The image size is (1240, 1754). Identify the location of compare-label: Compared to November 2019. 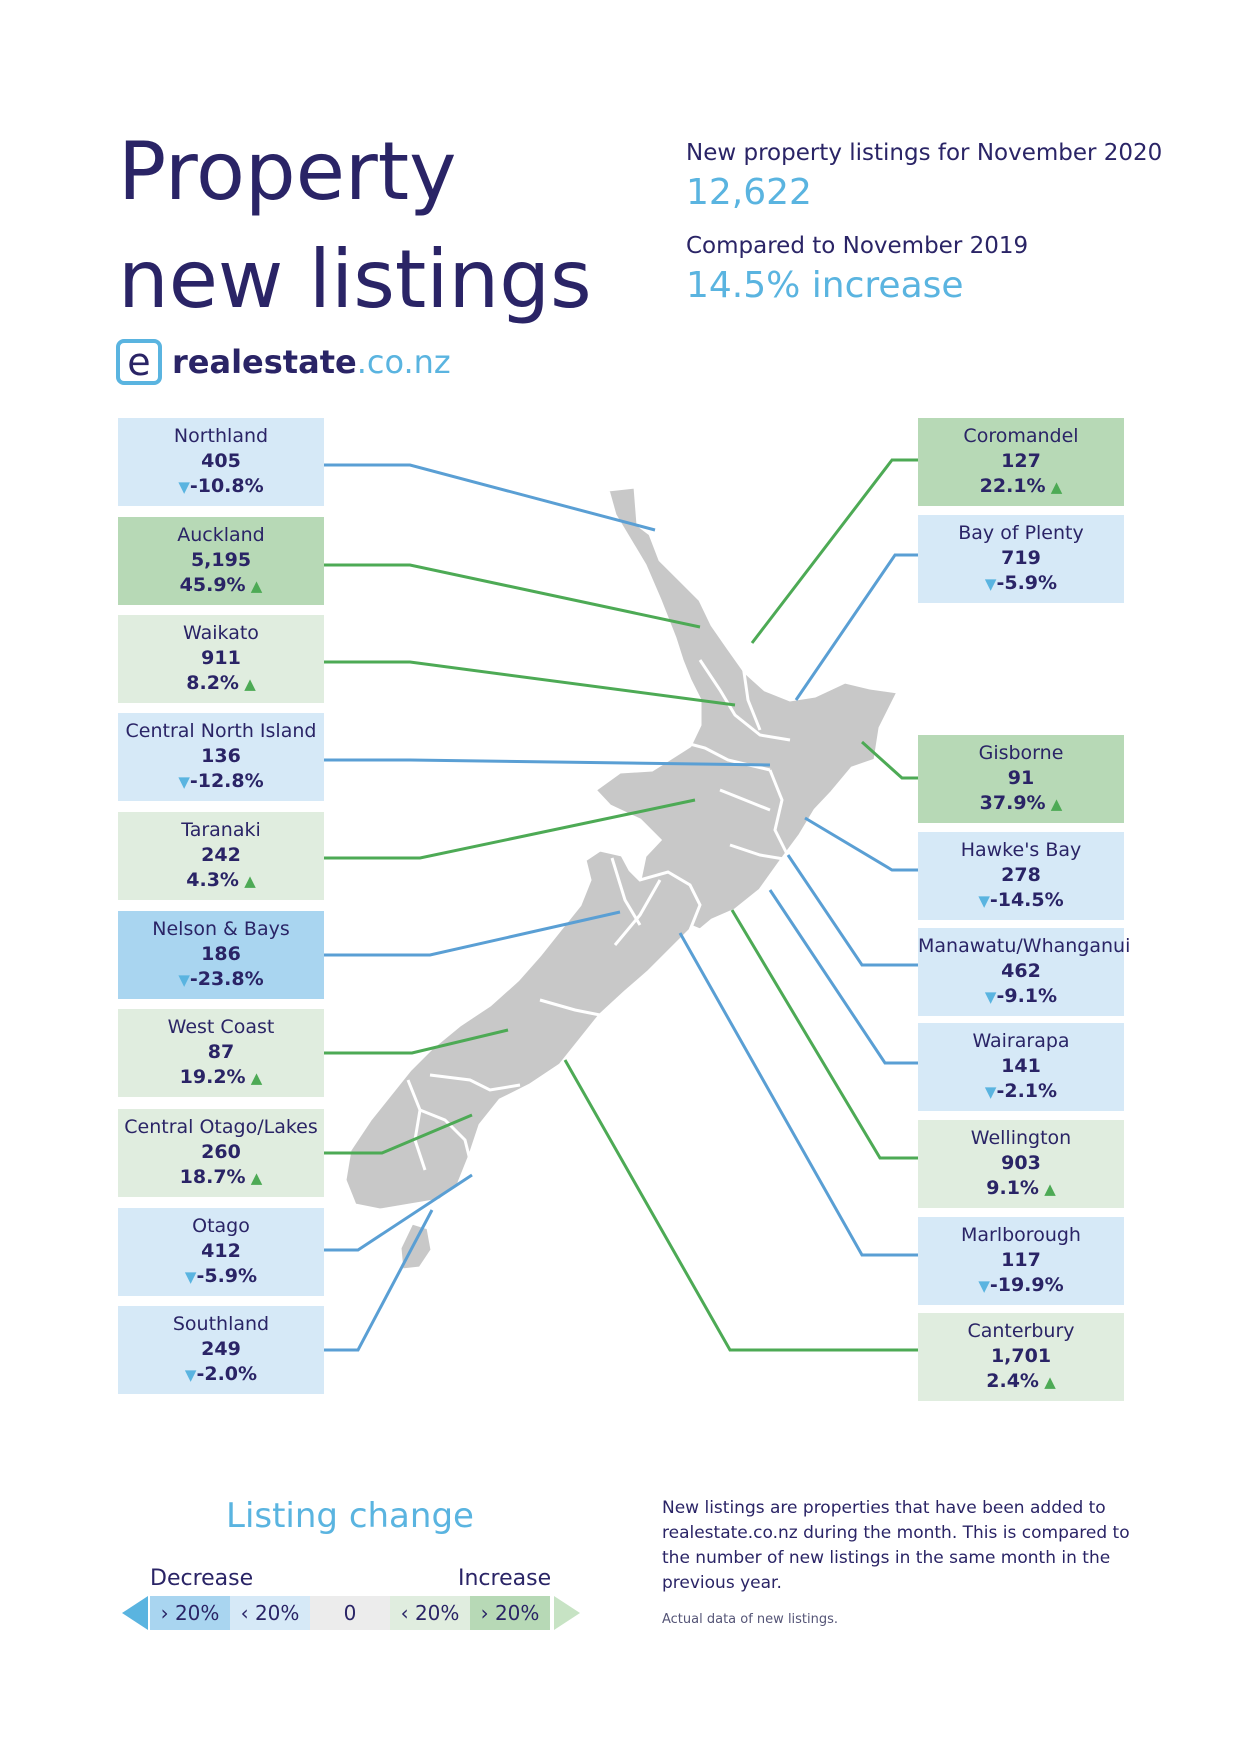
(857, 246).